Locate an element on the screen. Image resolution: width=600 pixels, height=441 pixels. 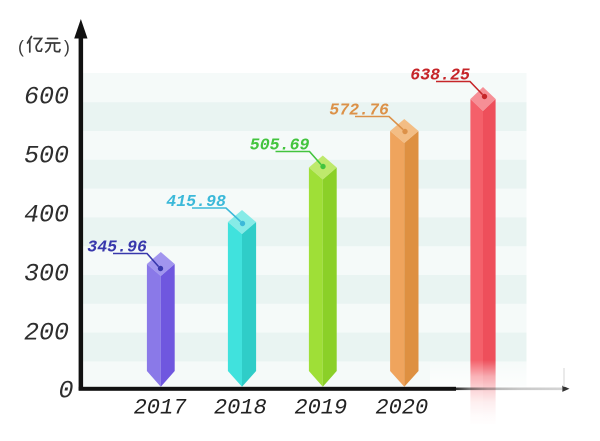
svg-text: 505.69 is located at coordinates (280, 144).